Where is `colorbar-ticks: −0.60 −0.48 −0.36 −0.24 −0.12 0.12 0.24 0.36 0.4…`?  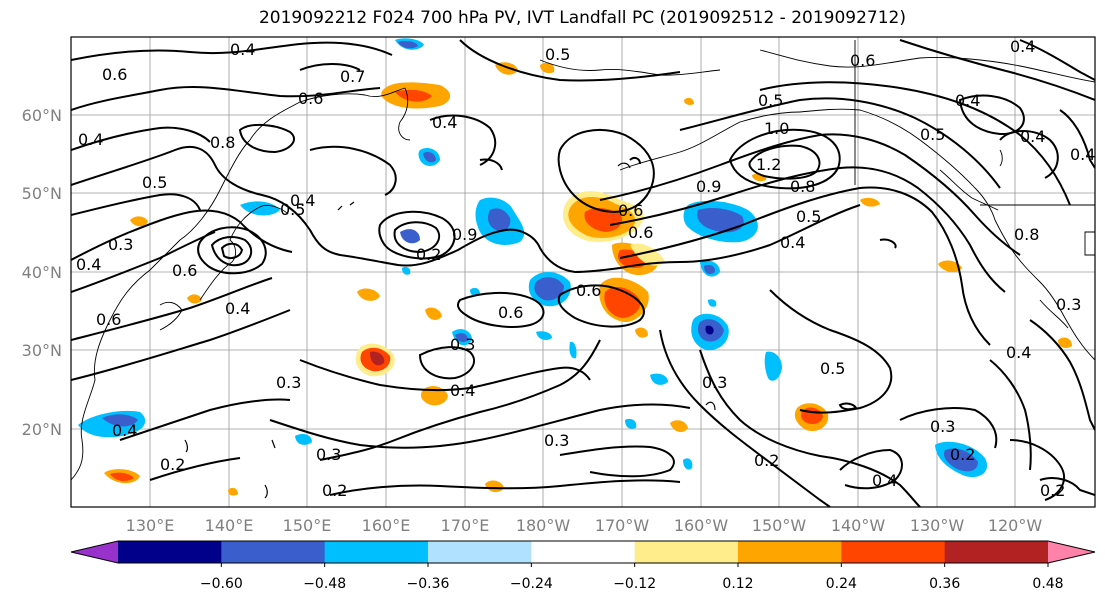 colorbar-ticks: −0.60 −0.48 −0.36 −0.24 −0.12 0.12 0.24 0.36 0.4… is located at coordinates (632, 577).